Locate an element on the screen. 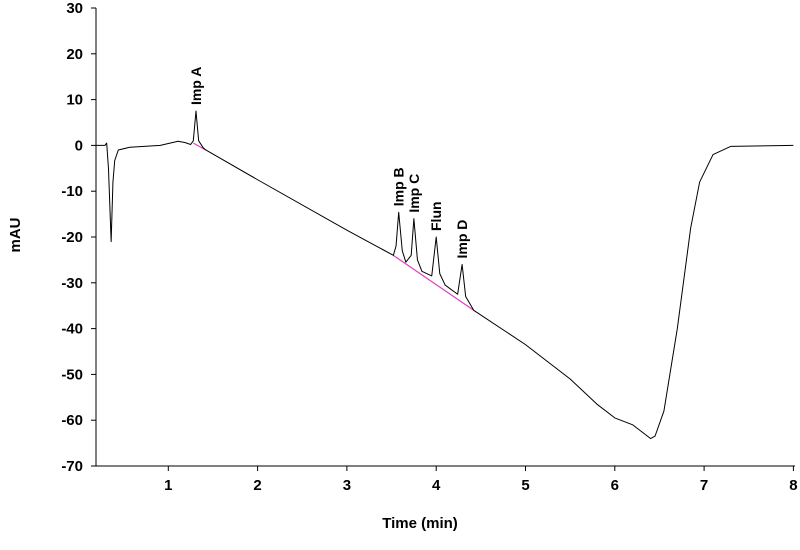 The height and width of the screenshot is (550, 800). peak-labels: Imp A Imp B Imp C Flun Imp D is located at coordinates (329, 163).